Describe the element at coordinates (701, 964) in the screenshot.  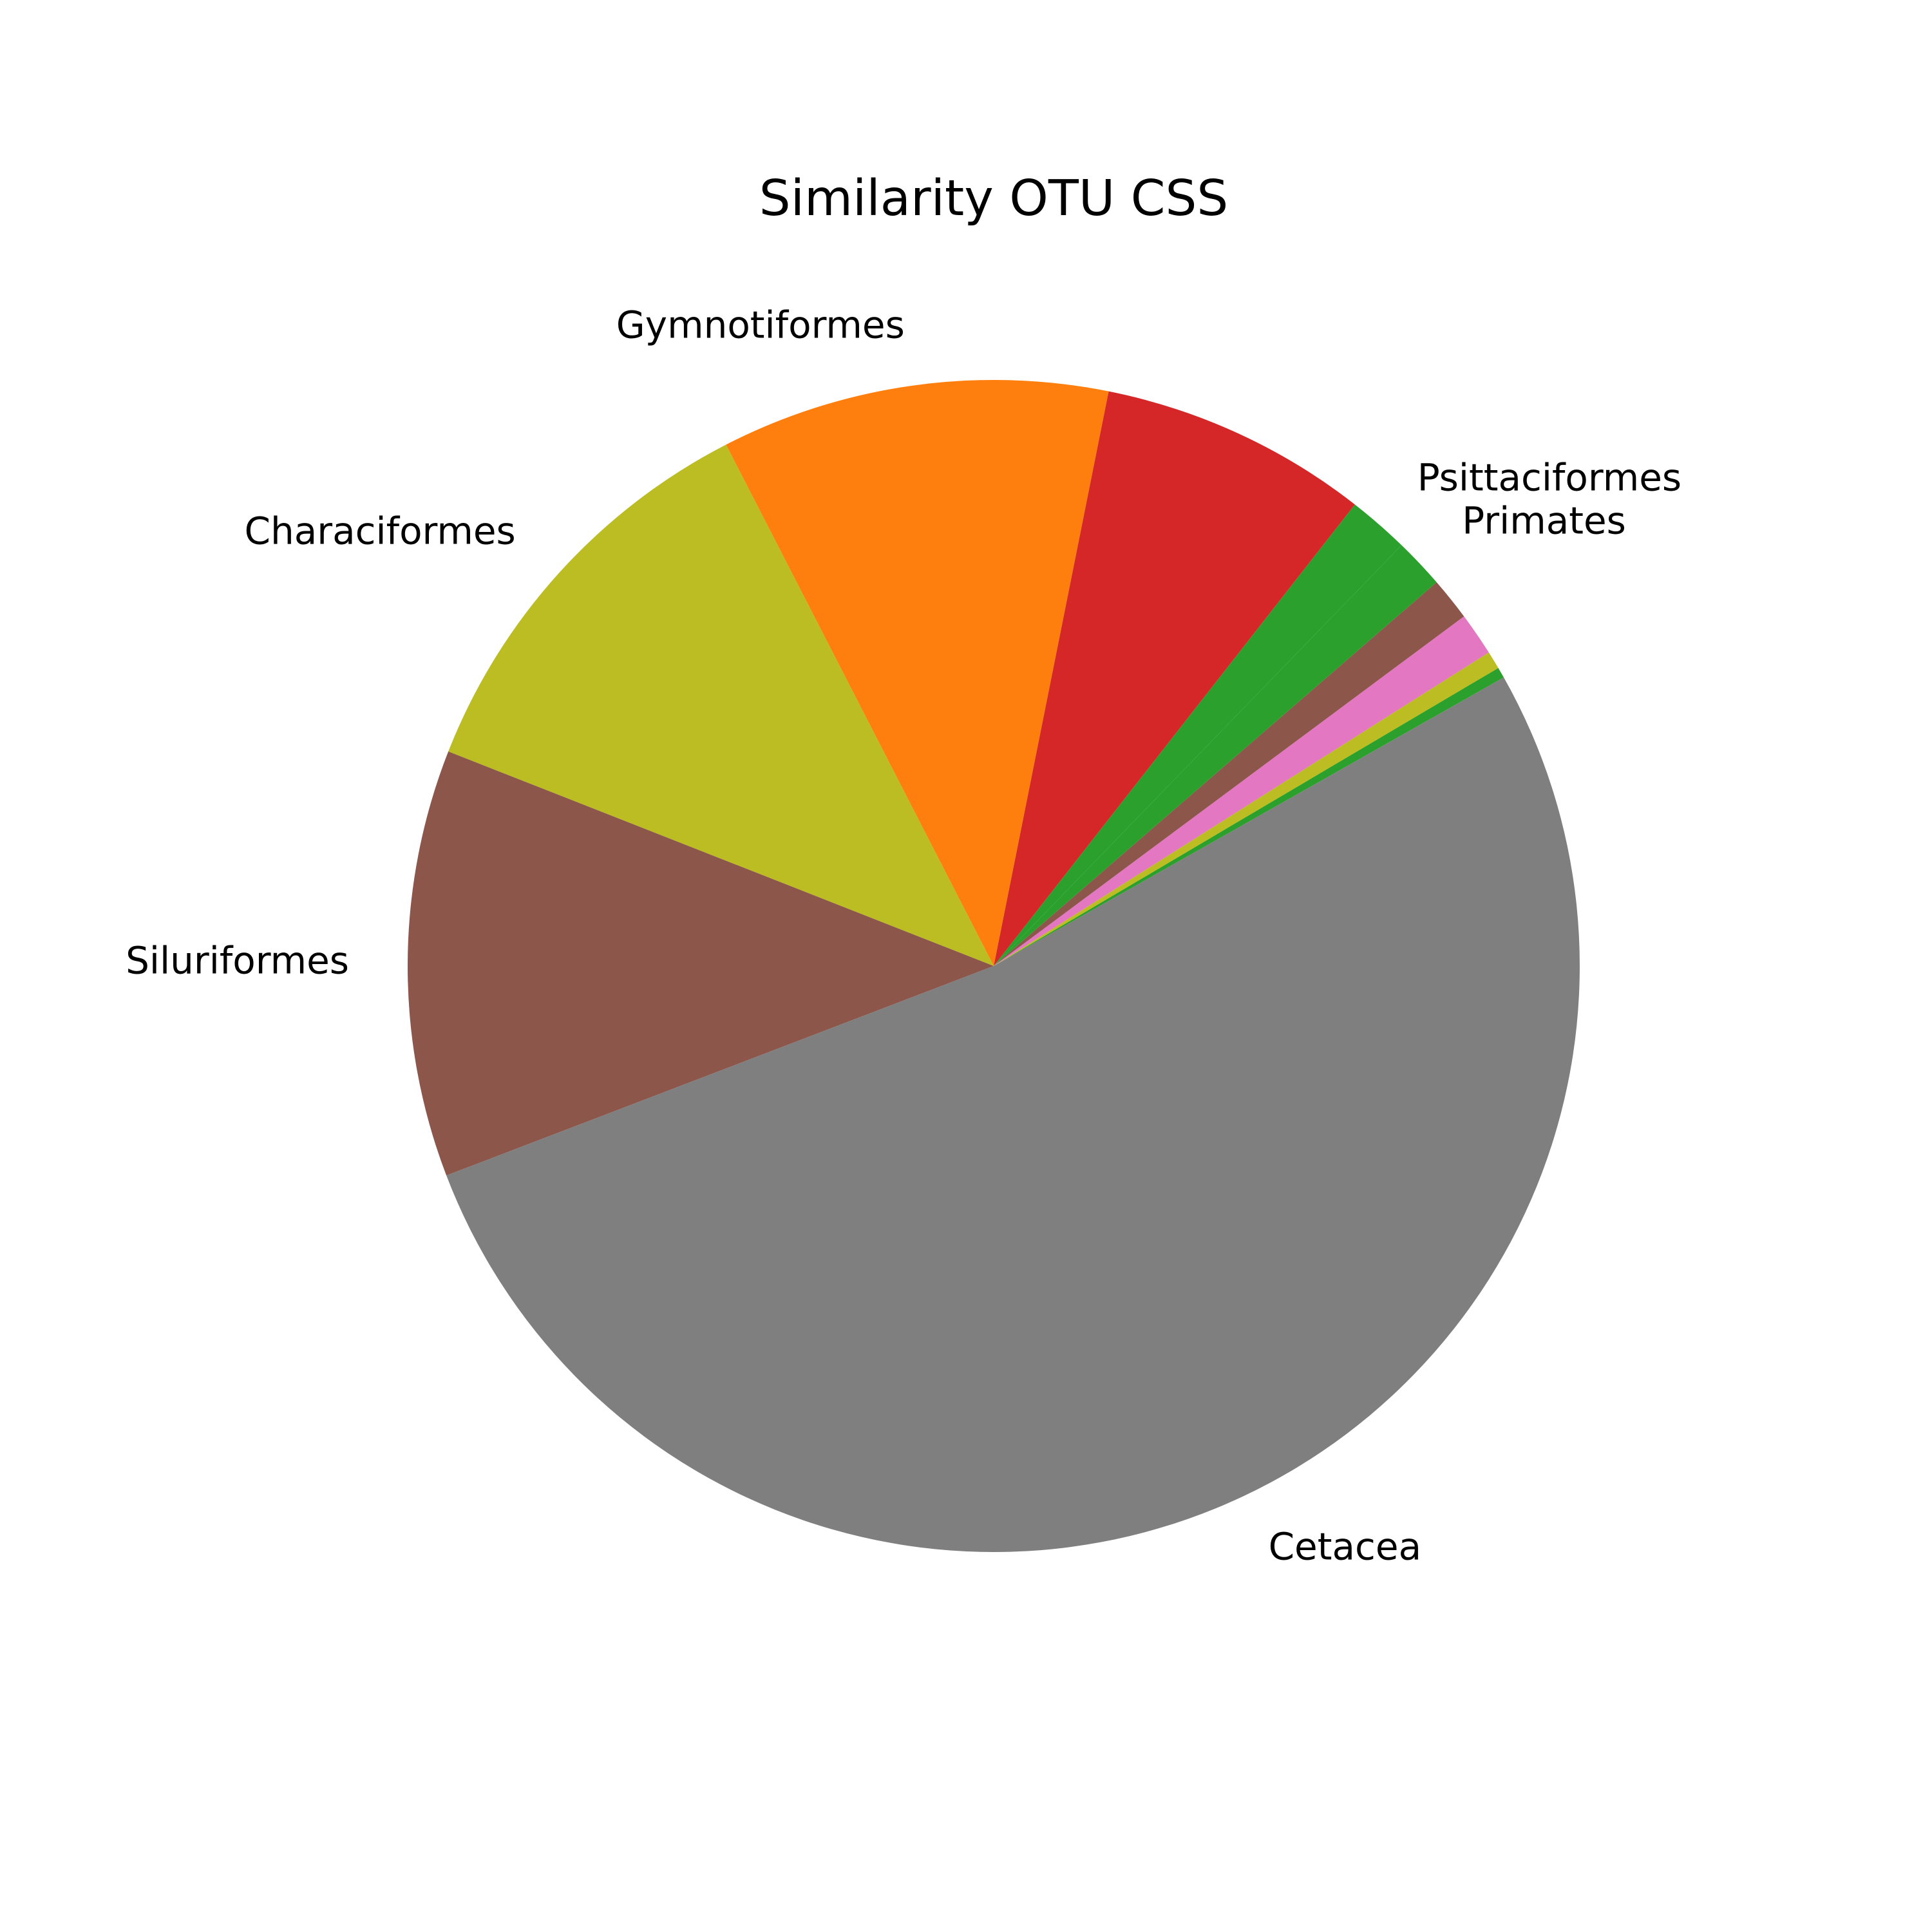
I see `pie-slice-siluriformes` at that location.